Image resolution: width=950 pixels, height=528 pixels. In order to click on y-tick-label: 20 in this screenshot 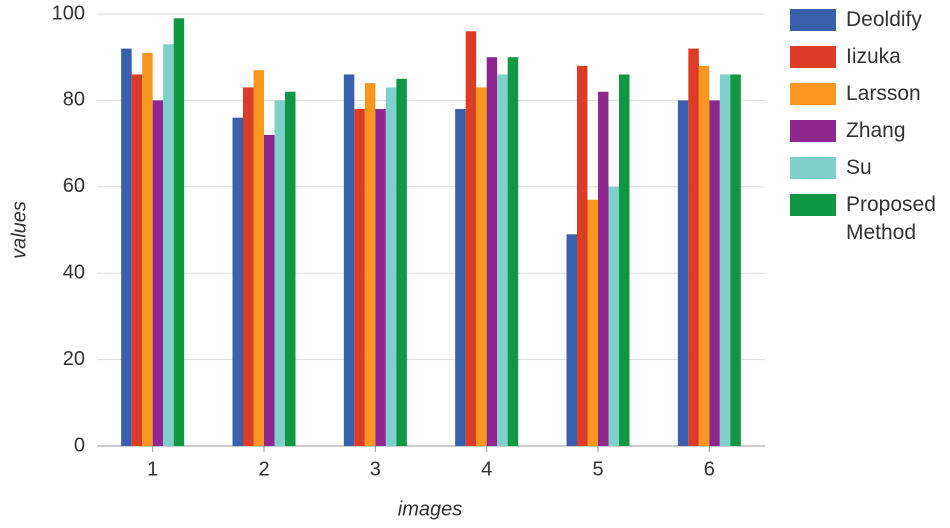, I will do `click(74, 359)`.